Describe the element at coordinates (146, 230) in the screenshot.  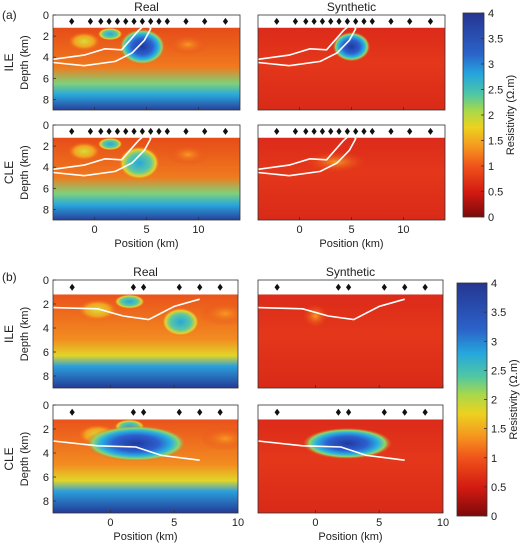
I see `x-tick-label: 5` at that location.